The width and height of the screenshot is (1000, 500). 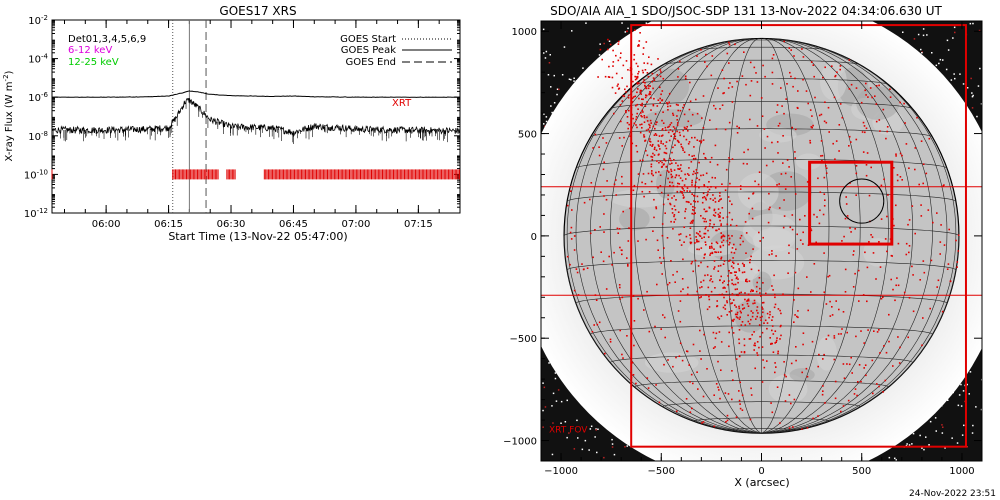 What do you see at coordinates (527, 135) in the screenshot?
I see `y-tick-label: 500` at bounding box center [527, 135].